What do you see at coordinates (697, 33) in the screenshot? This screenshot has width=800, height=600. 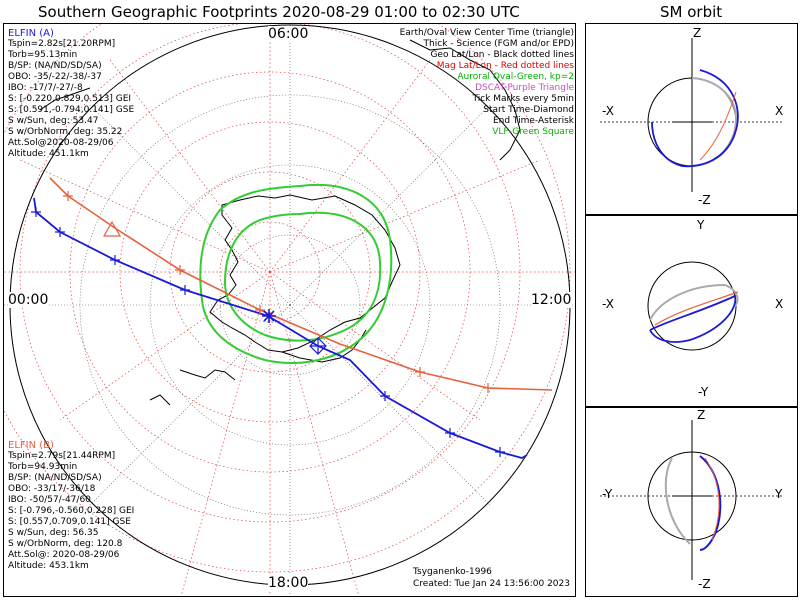 I see `p1-axis-top: Z` at bounding box center [697, 33].